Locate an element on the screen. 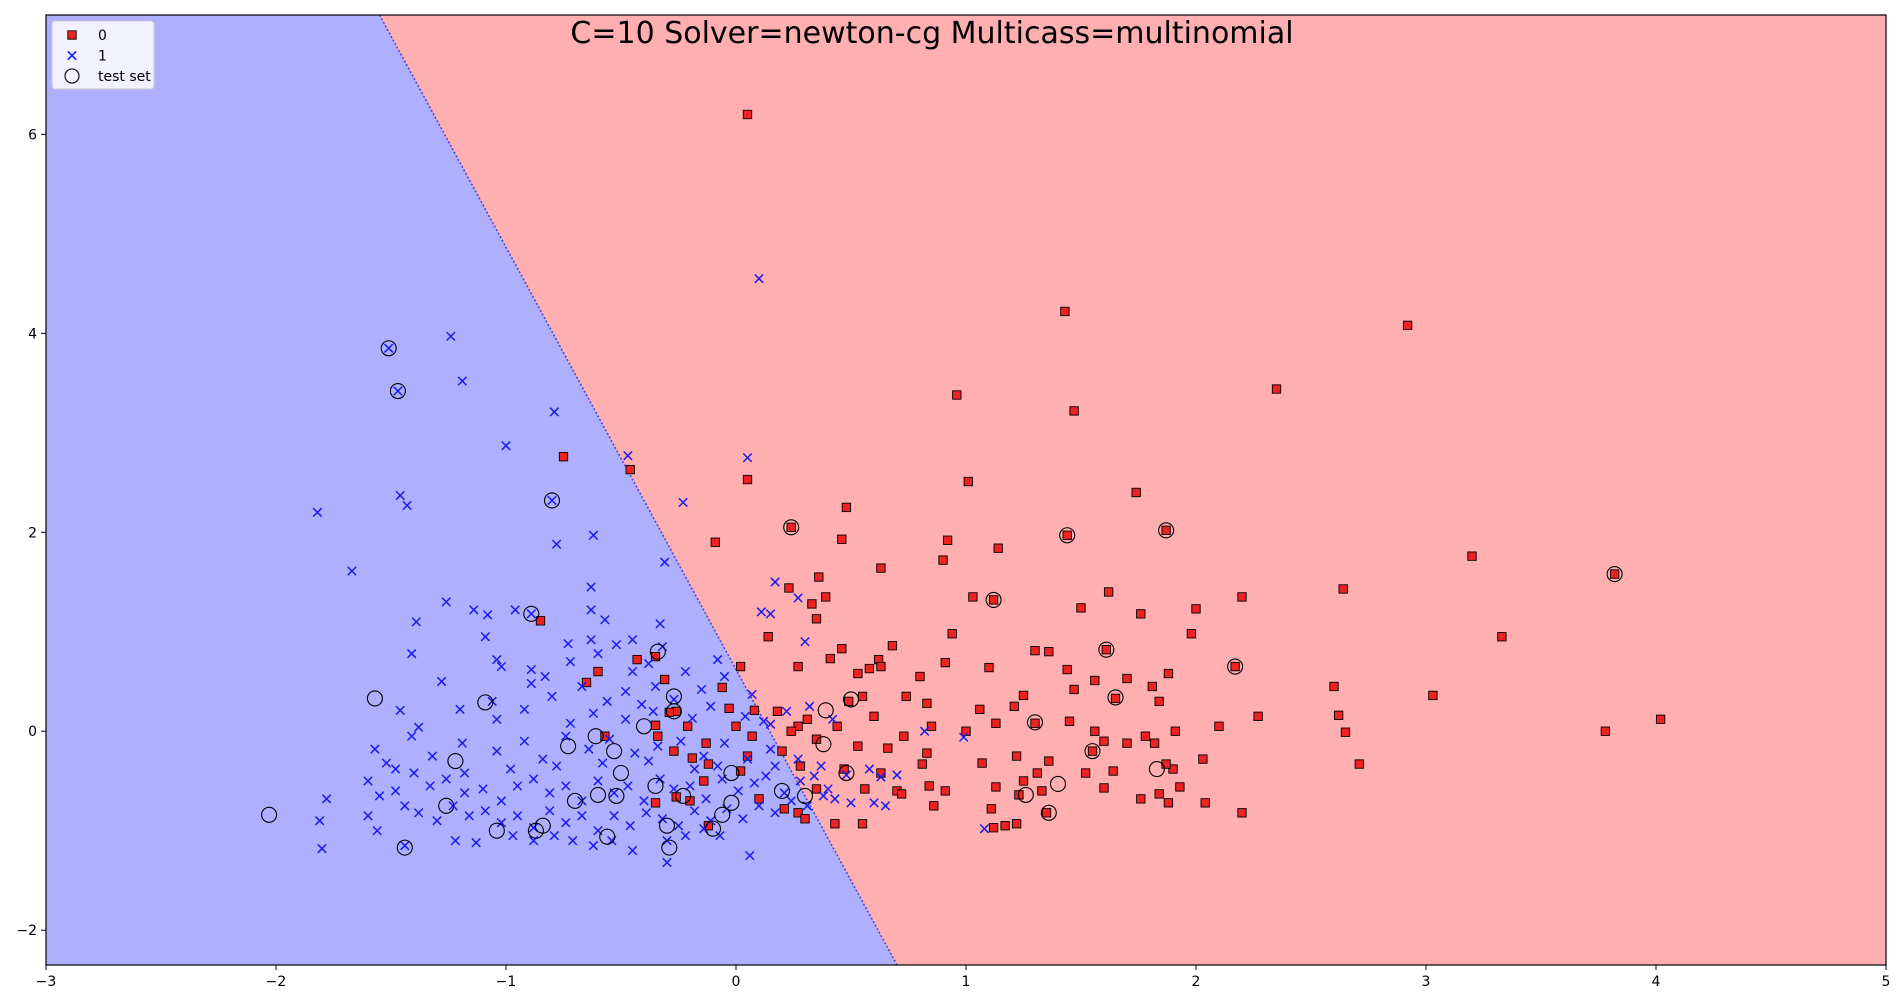 The height and width of the screenshot is (1000, 1900). x-tick-label: 4 is located at coordinates (1656, 982).